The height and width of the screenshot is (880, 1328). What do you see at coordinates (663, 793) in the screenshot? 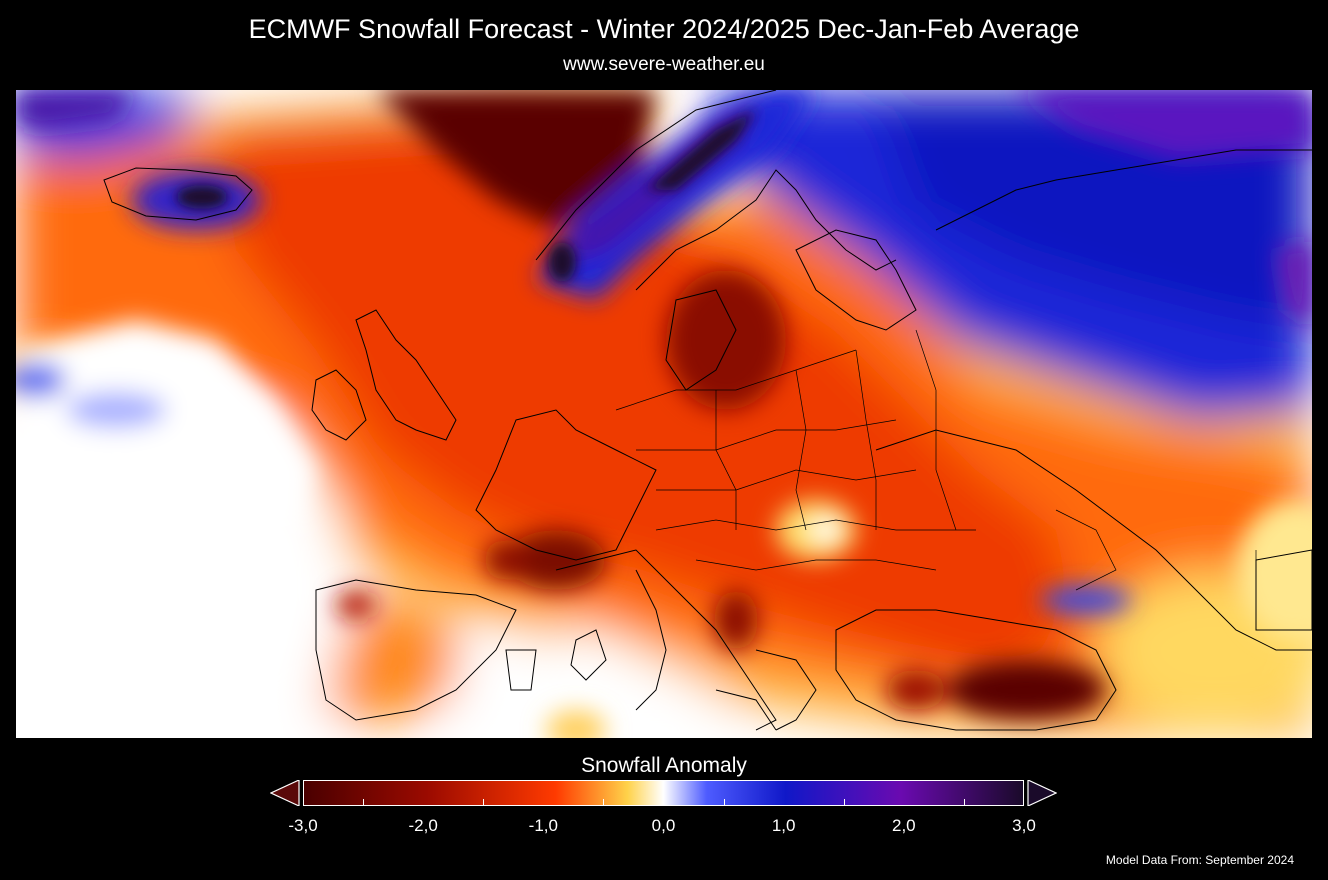
I see `colorbar` at bounding box center [663, 793].